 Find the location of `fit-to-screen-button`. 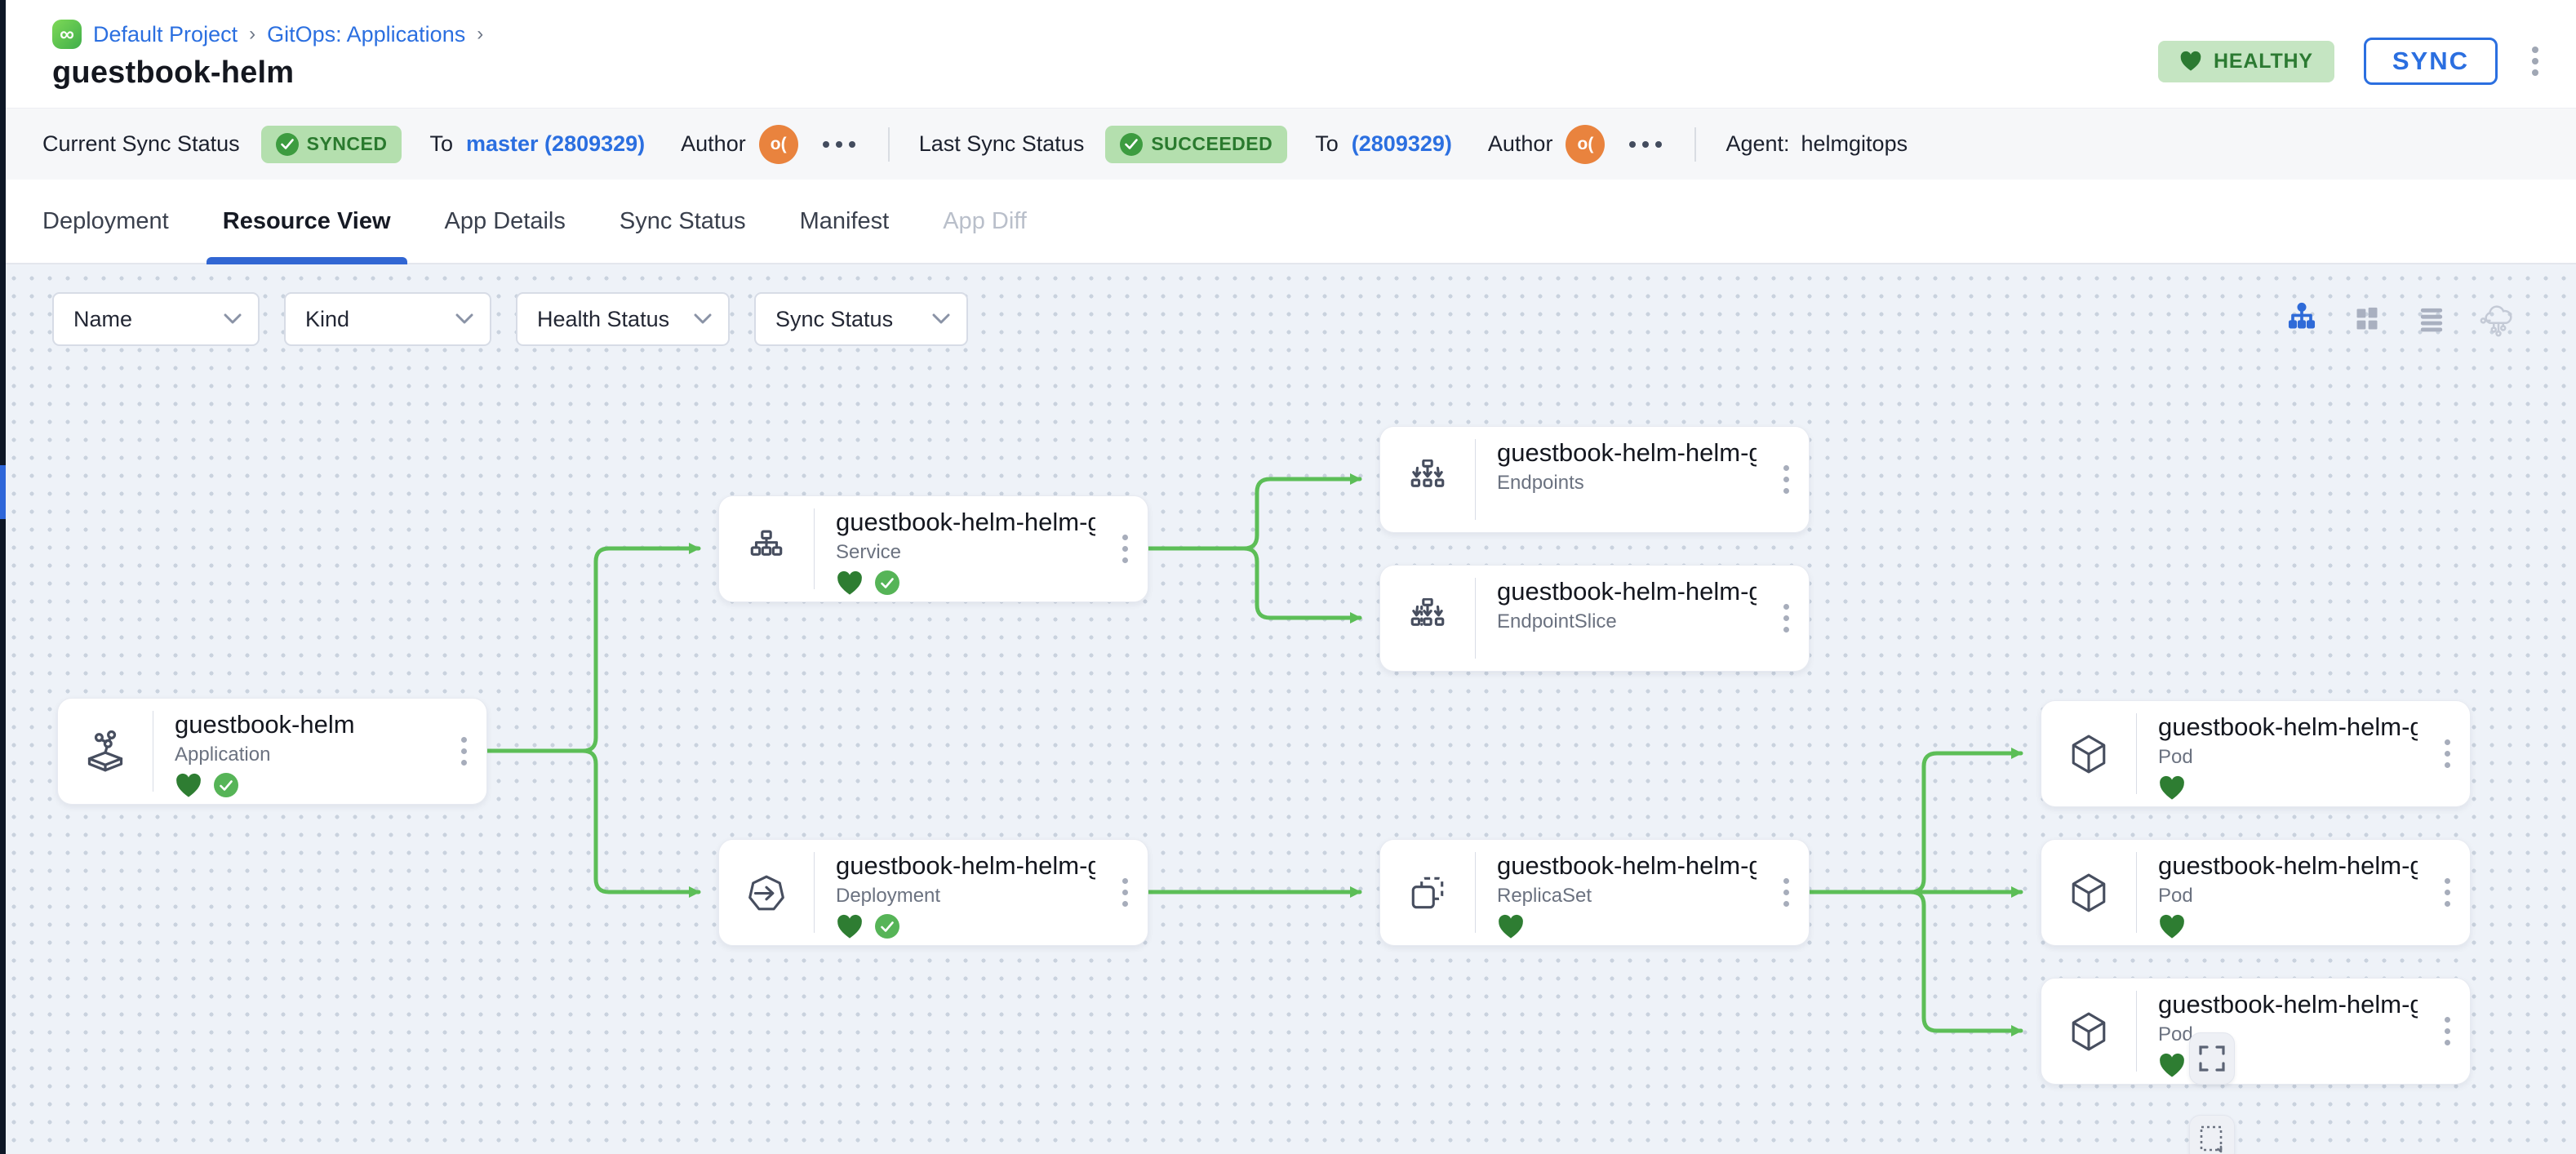

fit-to-screen-button is located at coordinates (2212, 1058).